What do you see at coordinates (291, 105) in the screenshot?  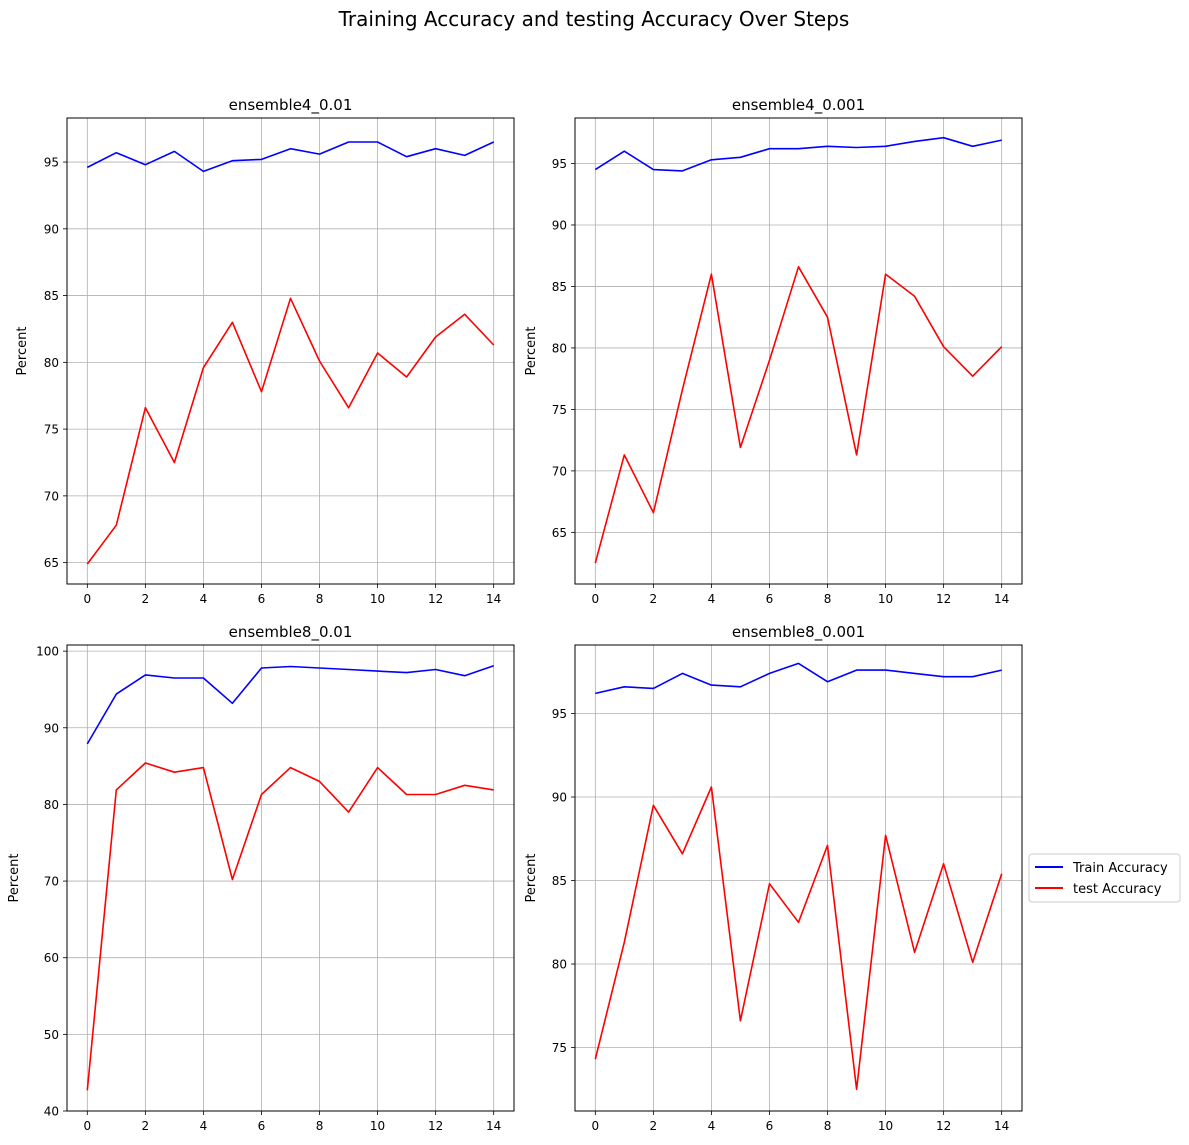 I see `subplot-title: ensemble4_0.01` at bounding box center [291, 105].